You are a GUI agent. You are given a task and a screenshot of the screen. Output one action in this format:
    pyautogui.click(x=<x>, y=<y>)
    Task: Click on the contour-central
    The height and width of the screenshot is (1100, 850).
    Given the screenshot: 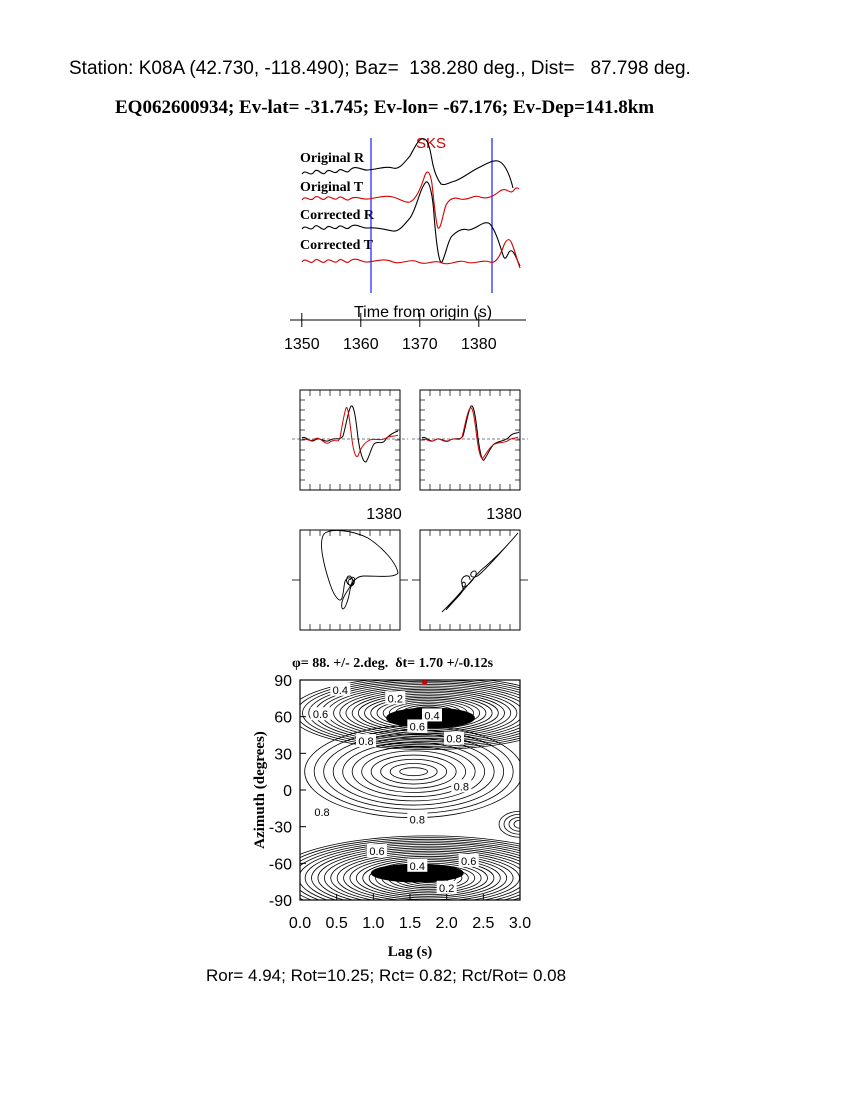 What is the action you would take?
    pyautogui.click(x=414, y=772)
    